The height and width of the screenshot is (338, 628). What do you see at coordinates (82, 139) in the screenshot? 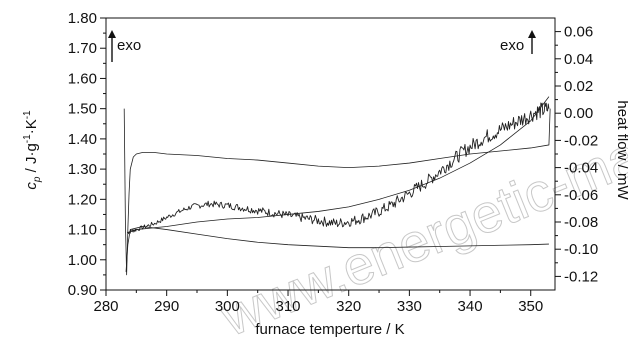
I see `y-left-tick-label: 1.40` at bounding box center [82, 139].